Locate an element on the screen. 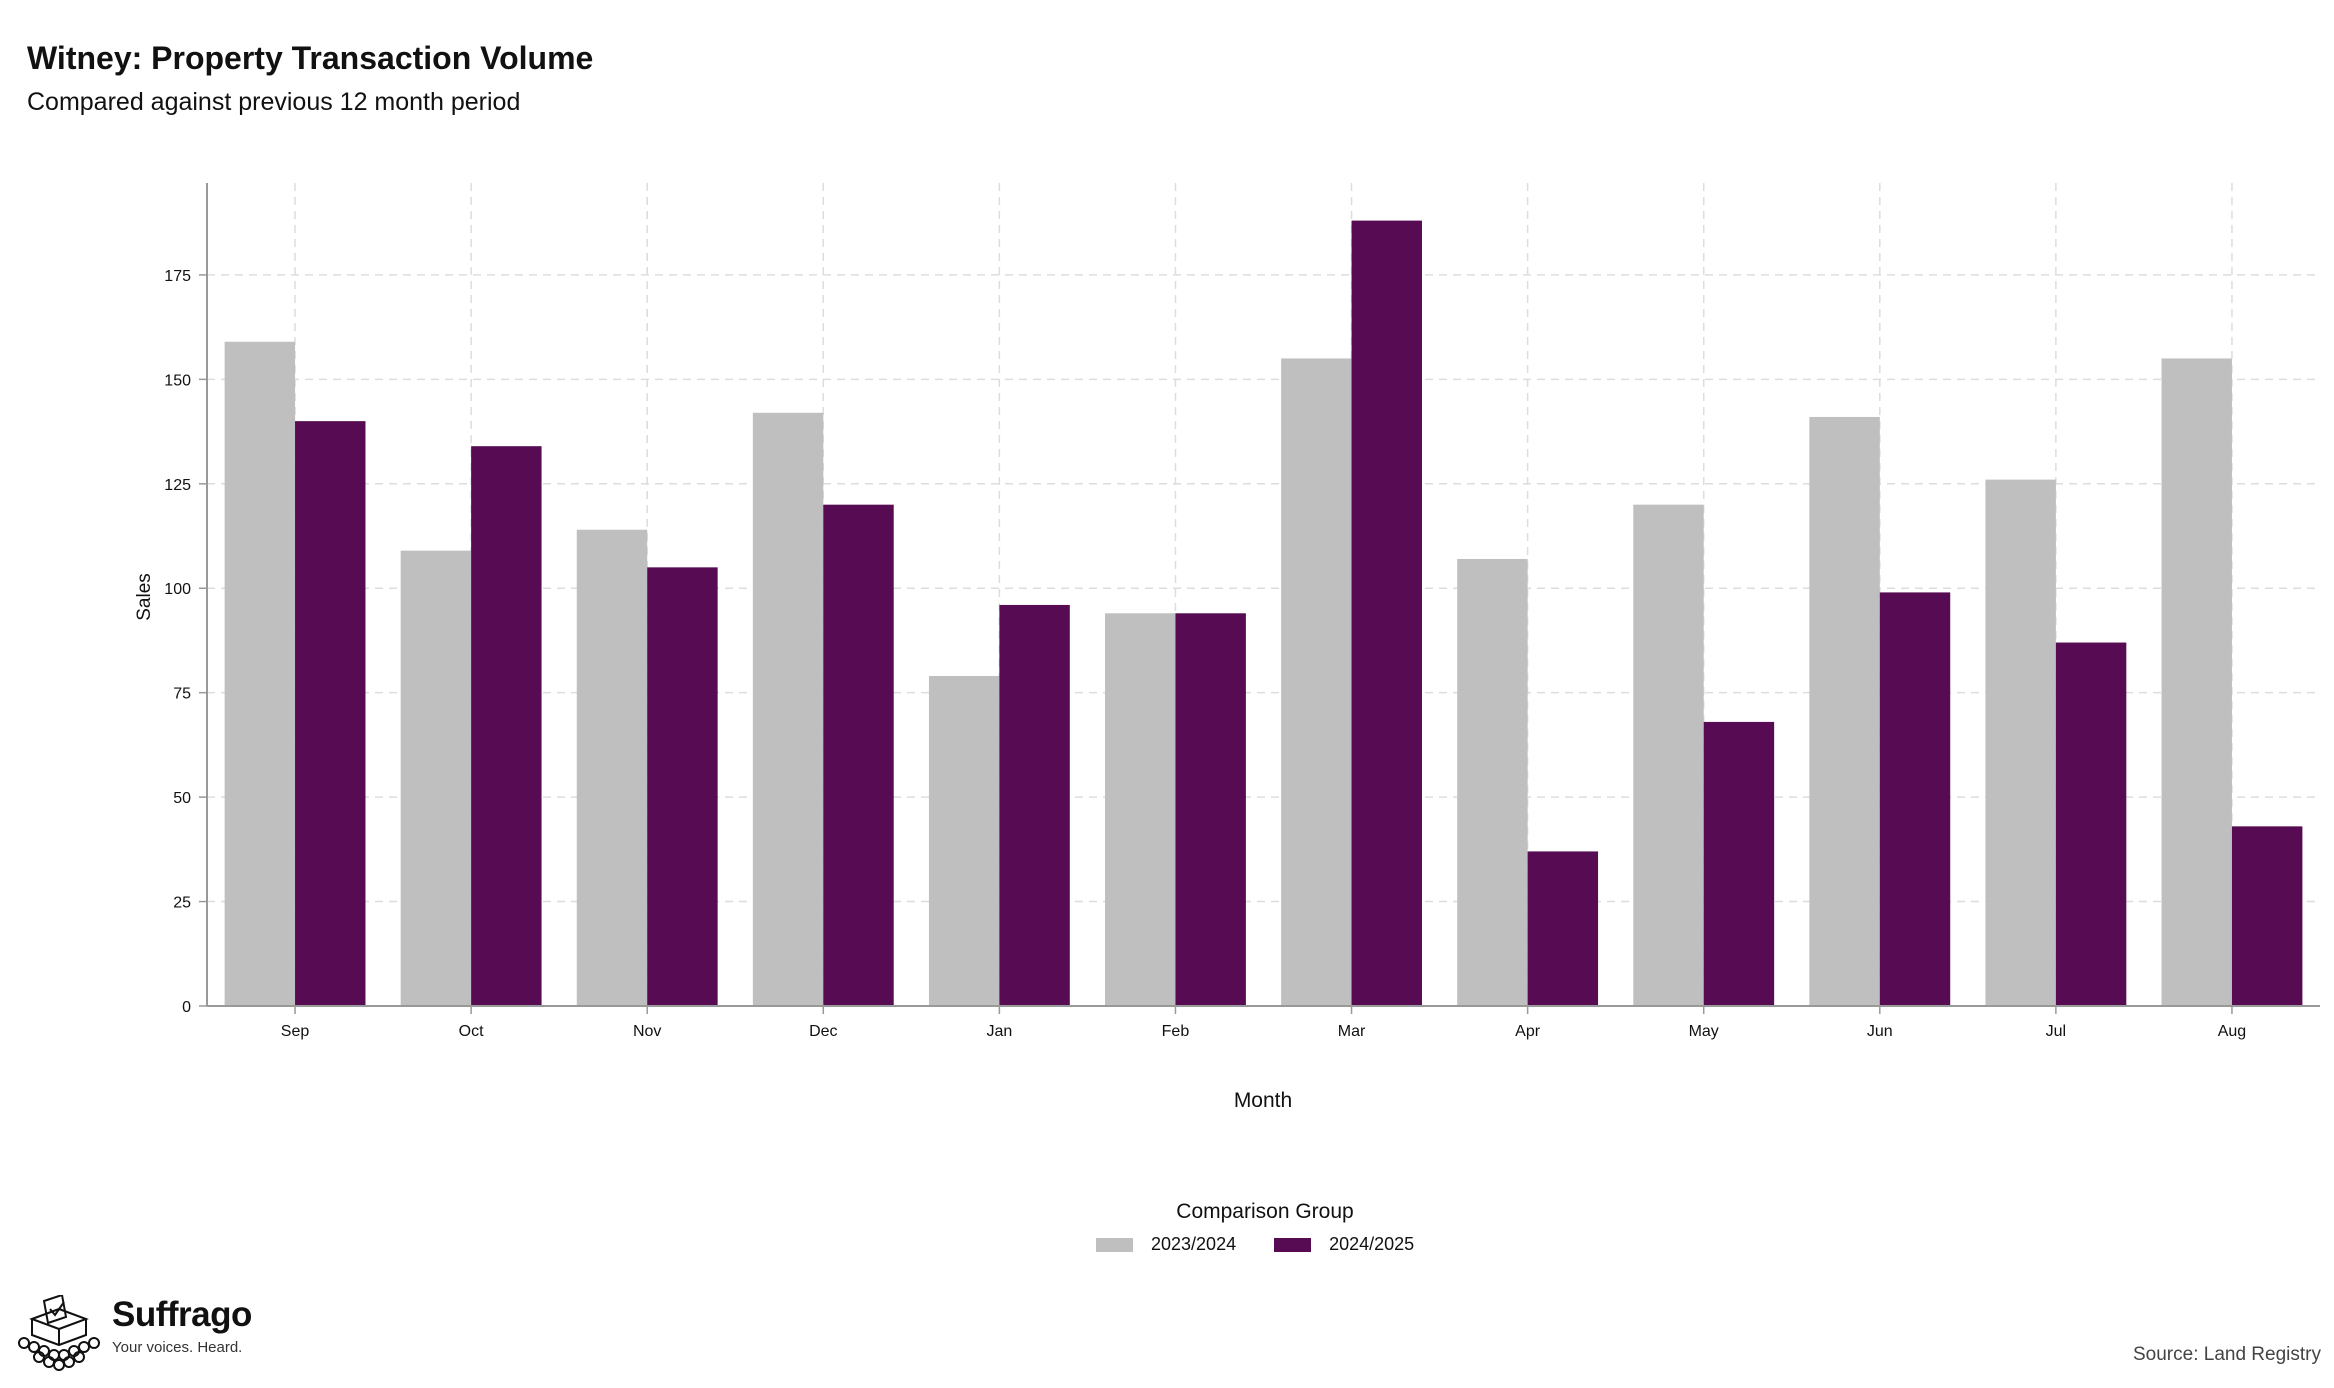 The width and height of the screenshot is (2334, 1388). x-tick-label: Dec is located at coordinates (823, 1031).